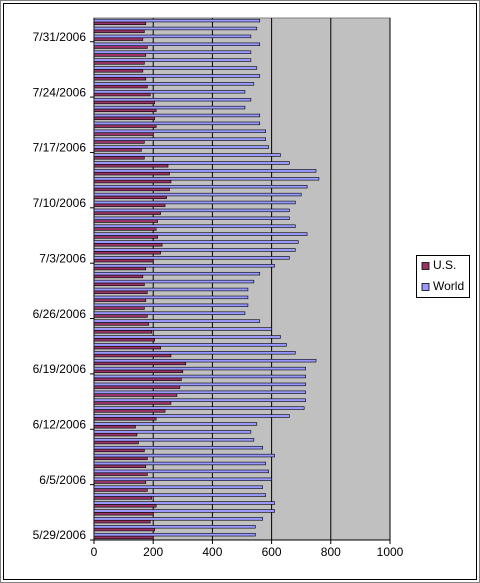  I want to click on legend-label: U.S., so click(444, 265).